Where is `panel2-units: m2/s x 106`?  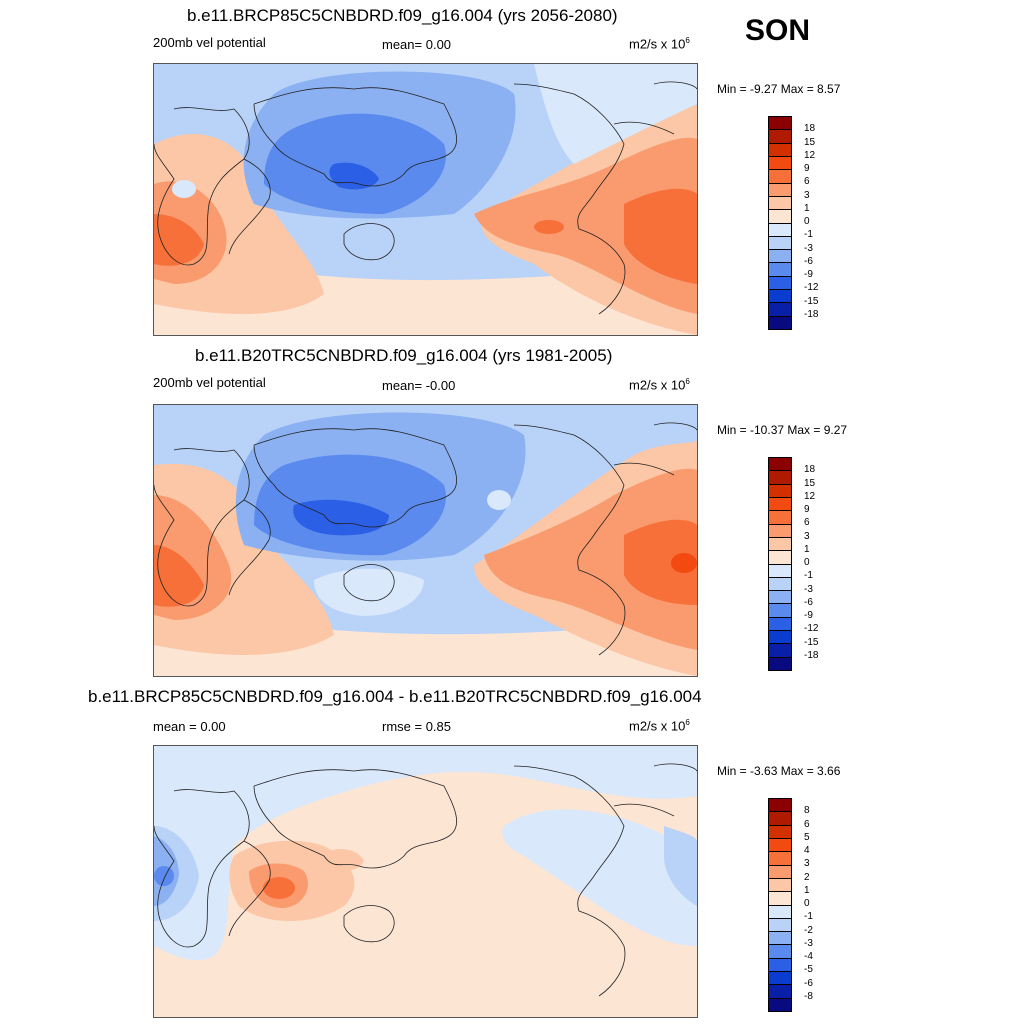 panel2-units: m2/s x 106 is located at coordinates (659, 385).